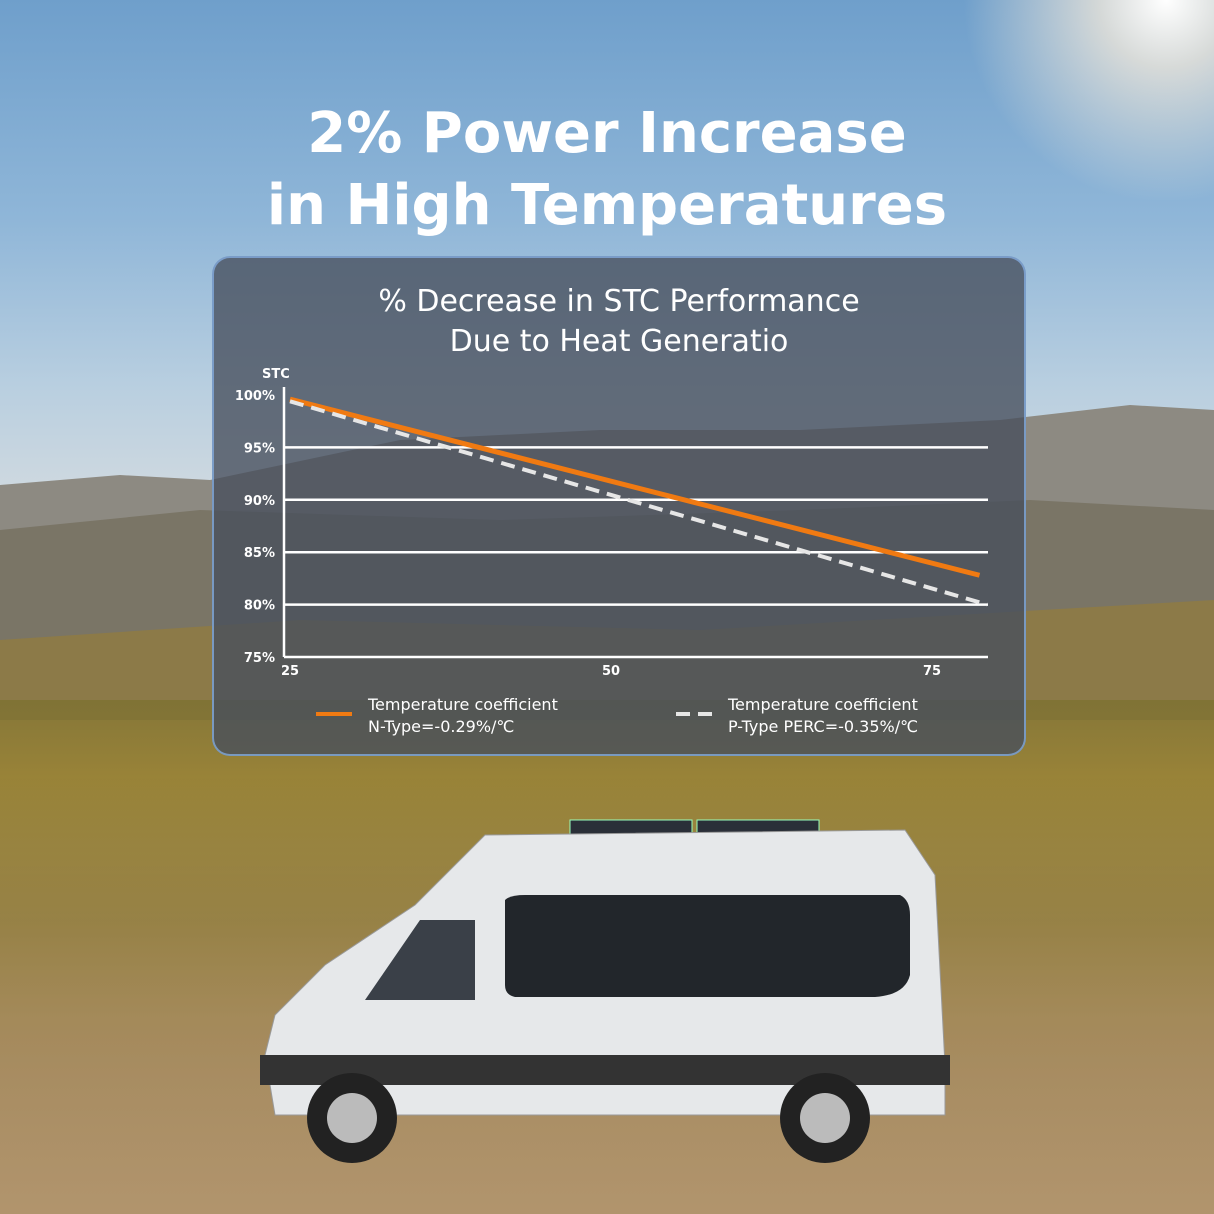 The image size is (1214, 1214). Describe the element at coordinates (259, 658) in the screenshot. I see `y-tick-label: 75%` at that location.